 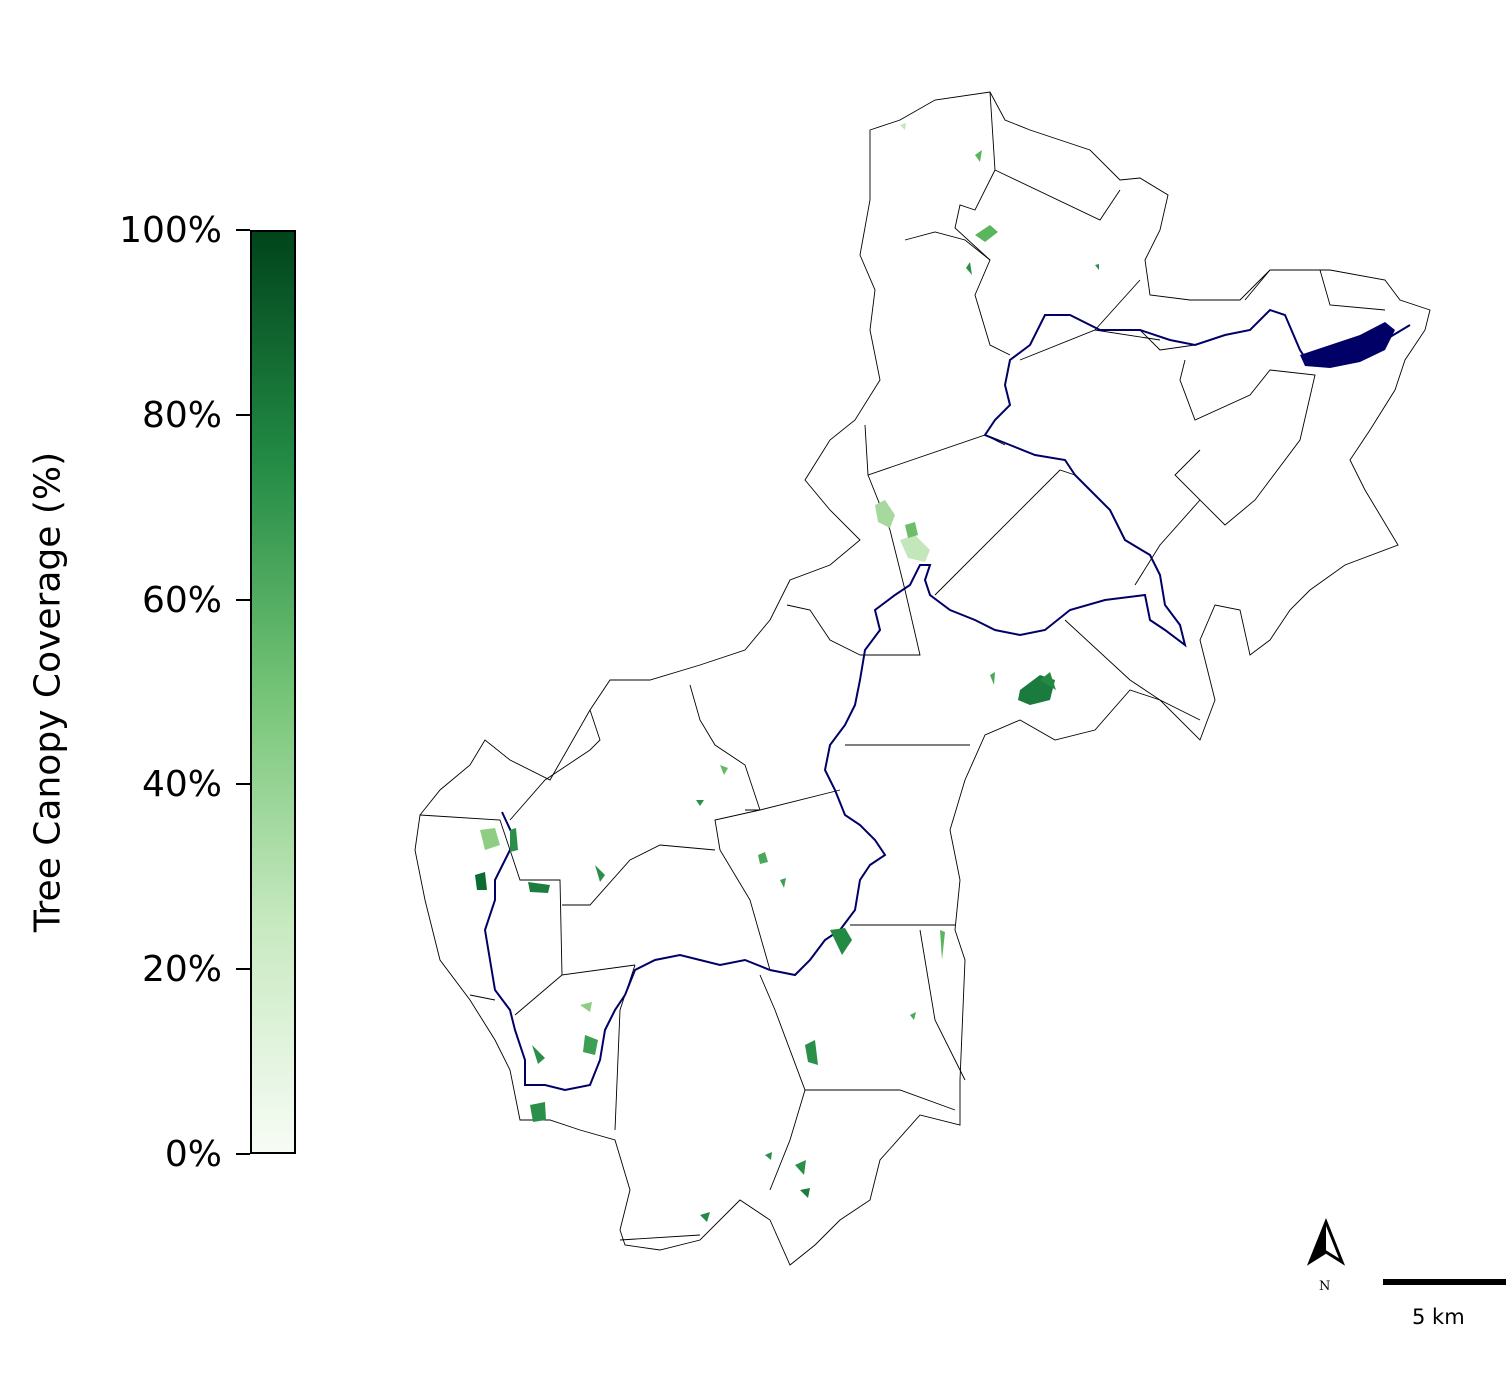 What do you see at coordinates (1325, 1286) in the screenshot?
I see `north-label: N` at bounding box center [1325, 1286].